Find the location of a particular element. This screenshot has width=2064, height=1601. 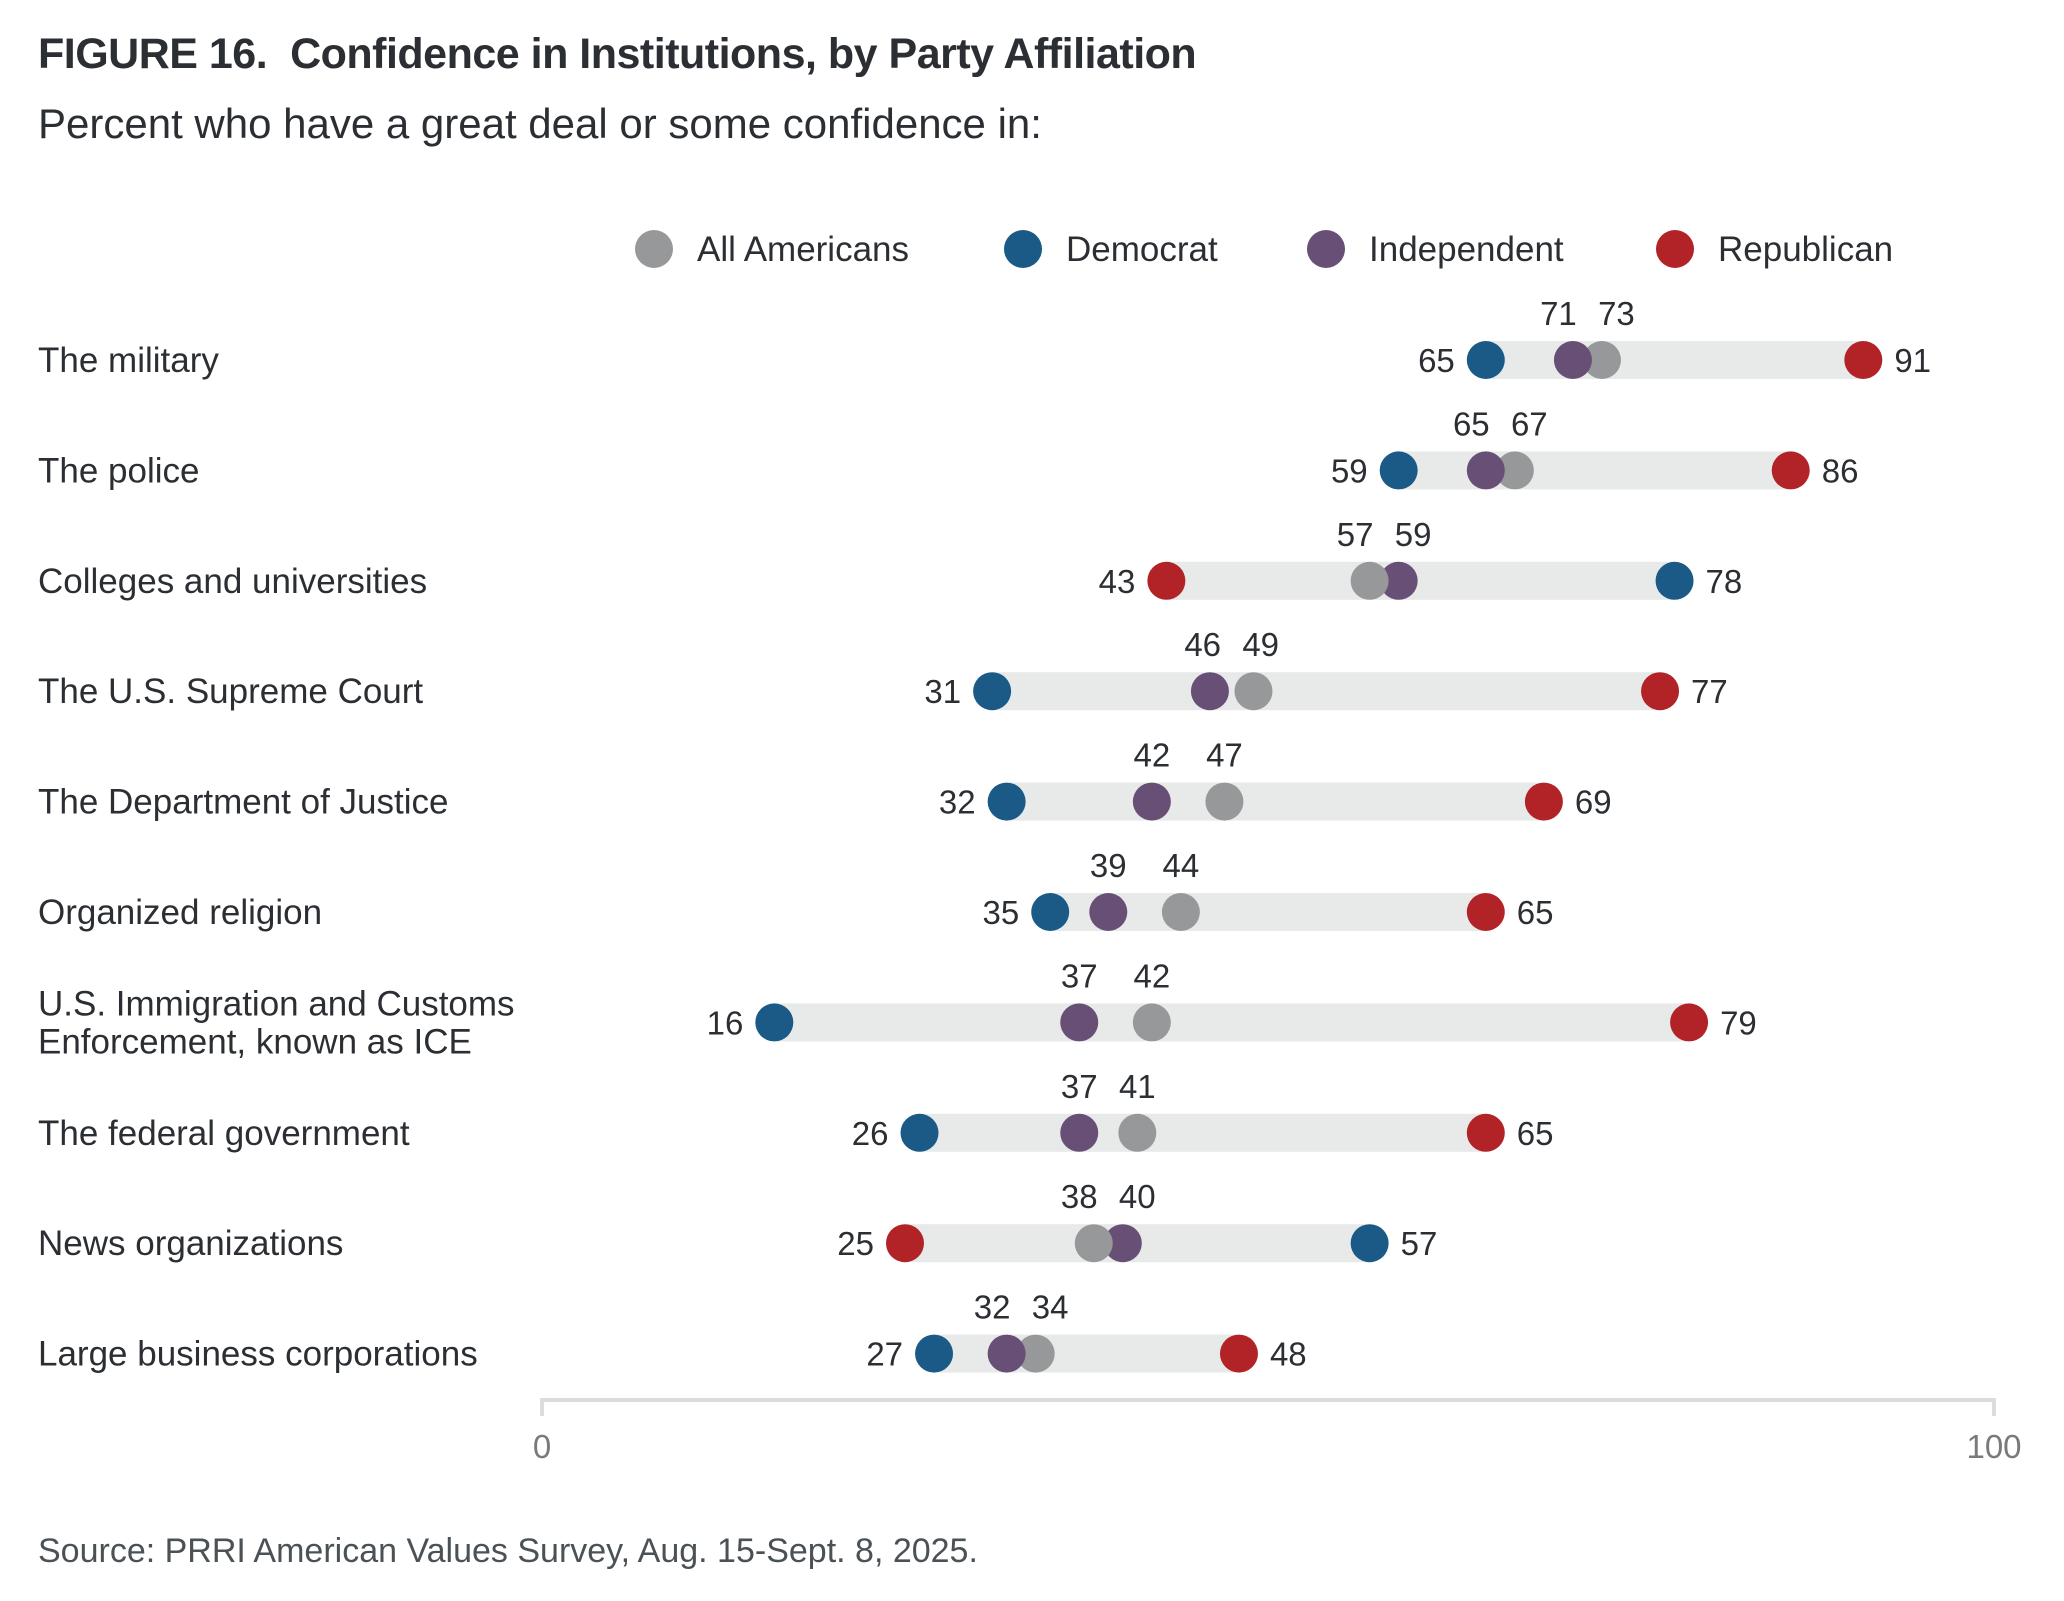

legend-swatch-ind is located at coordinates (1326, 249).